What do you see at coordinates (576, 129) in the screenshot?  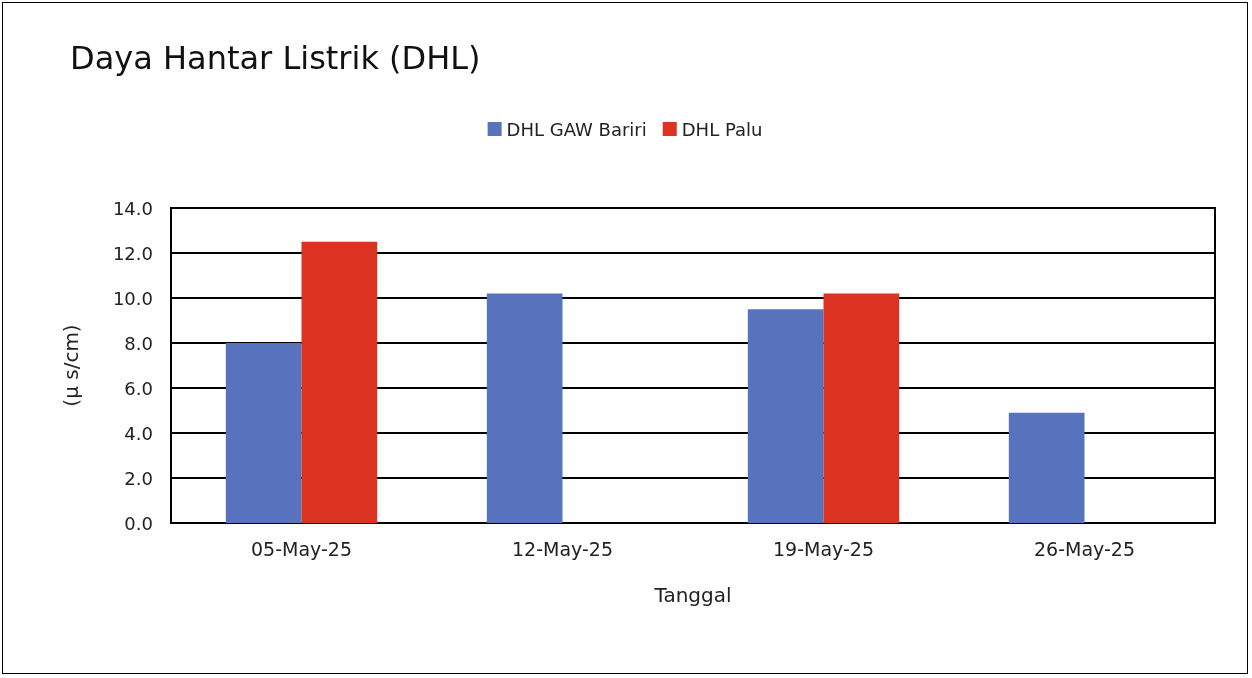 I see `legend-label: DHL GAW Bariri` at bounding box center [576, 129].